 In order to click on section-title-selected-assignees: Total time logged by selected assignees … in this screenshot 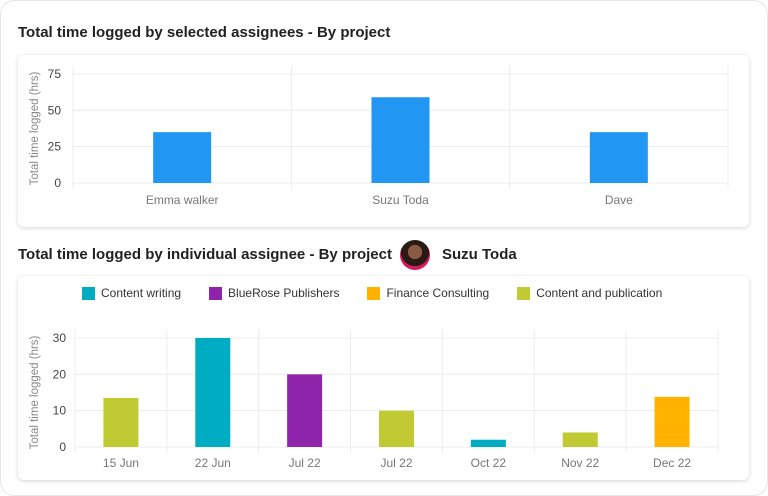, I will do `click(204, 32)`.